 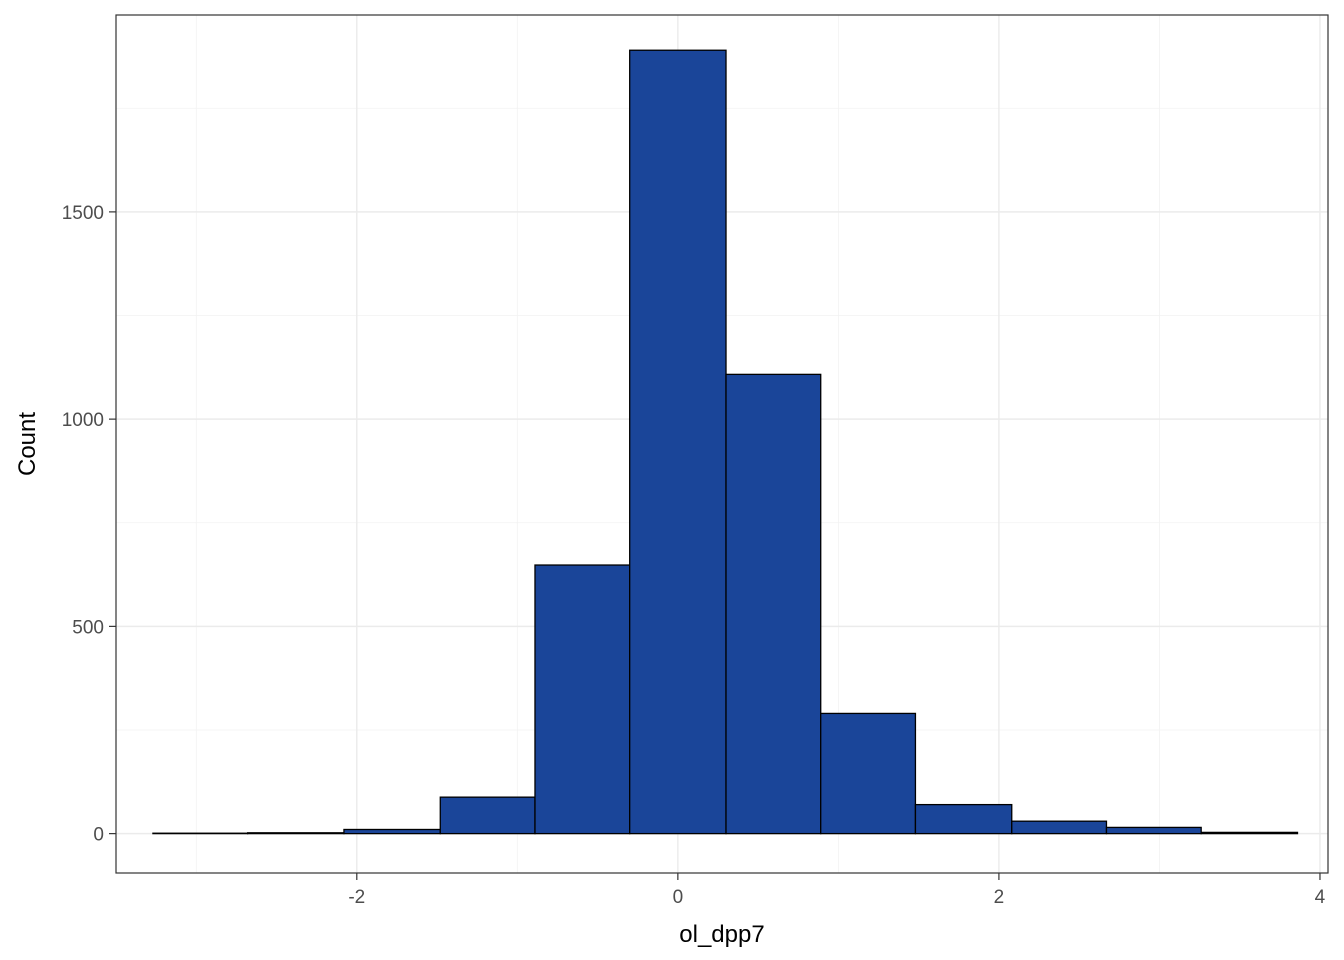 I want to click on x-axis: -2 0 2 4, so click(x=837, y=890).